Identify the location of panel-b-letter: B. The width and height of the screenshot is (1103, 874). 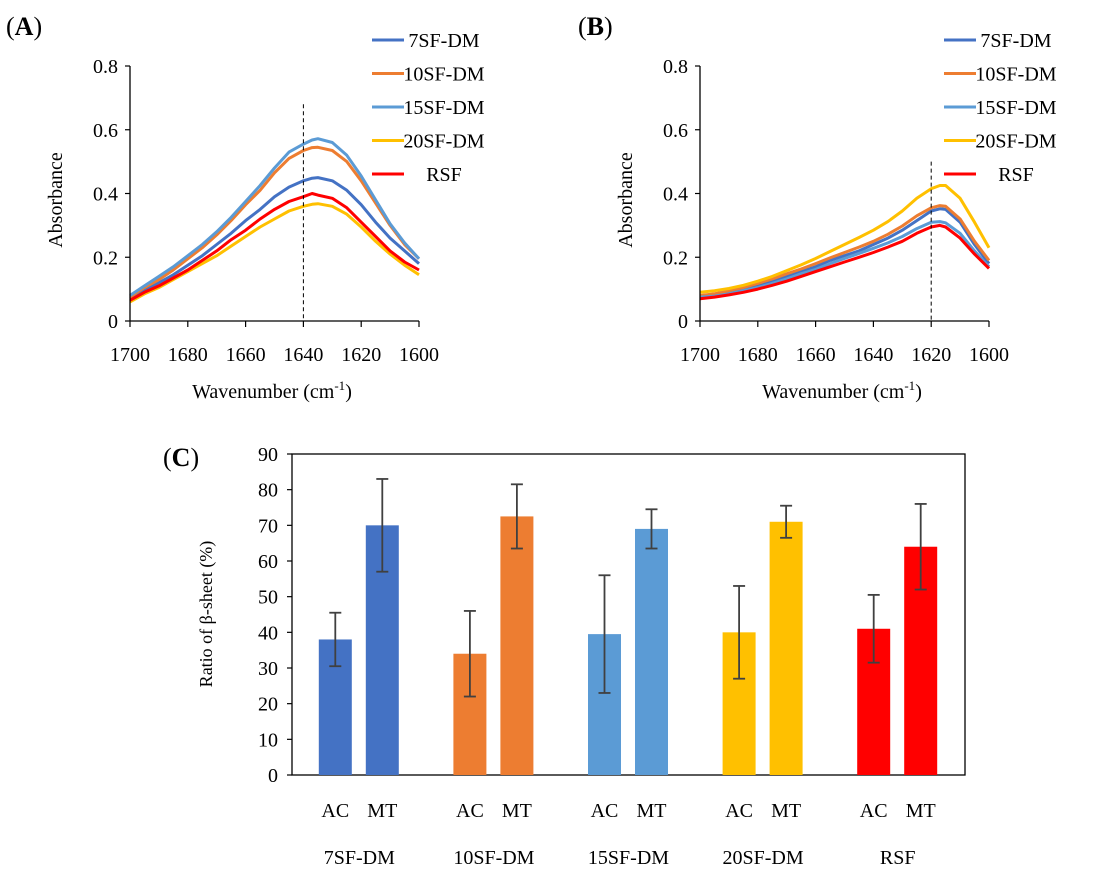
(595, 26).